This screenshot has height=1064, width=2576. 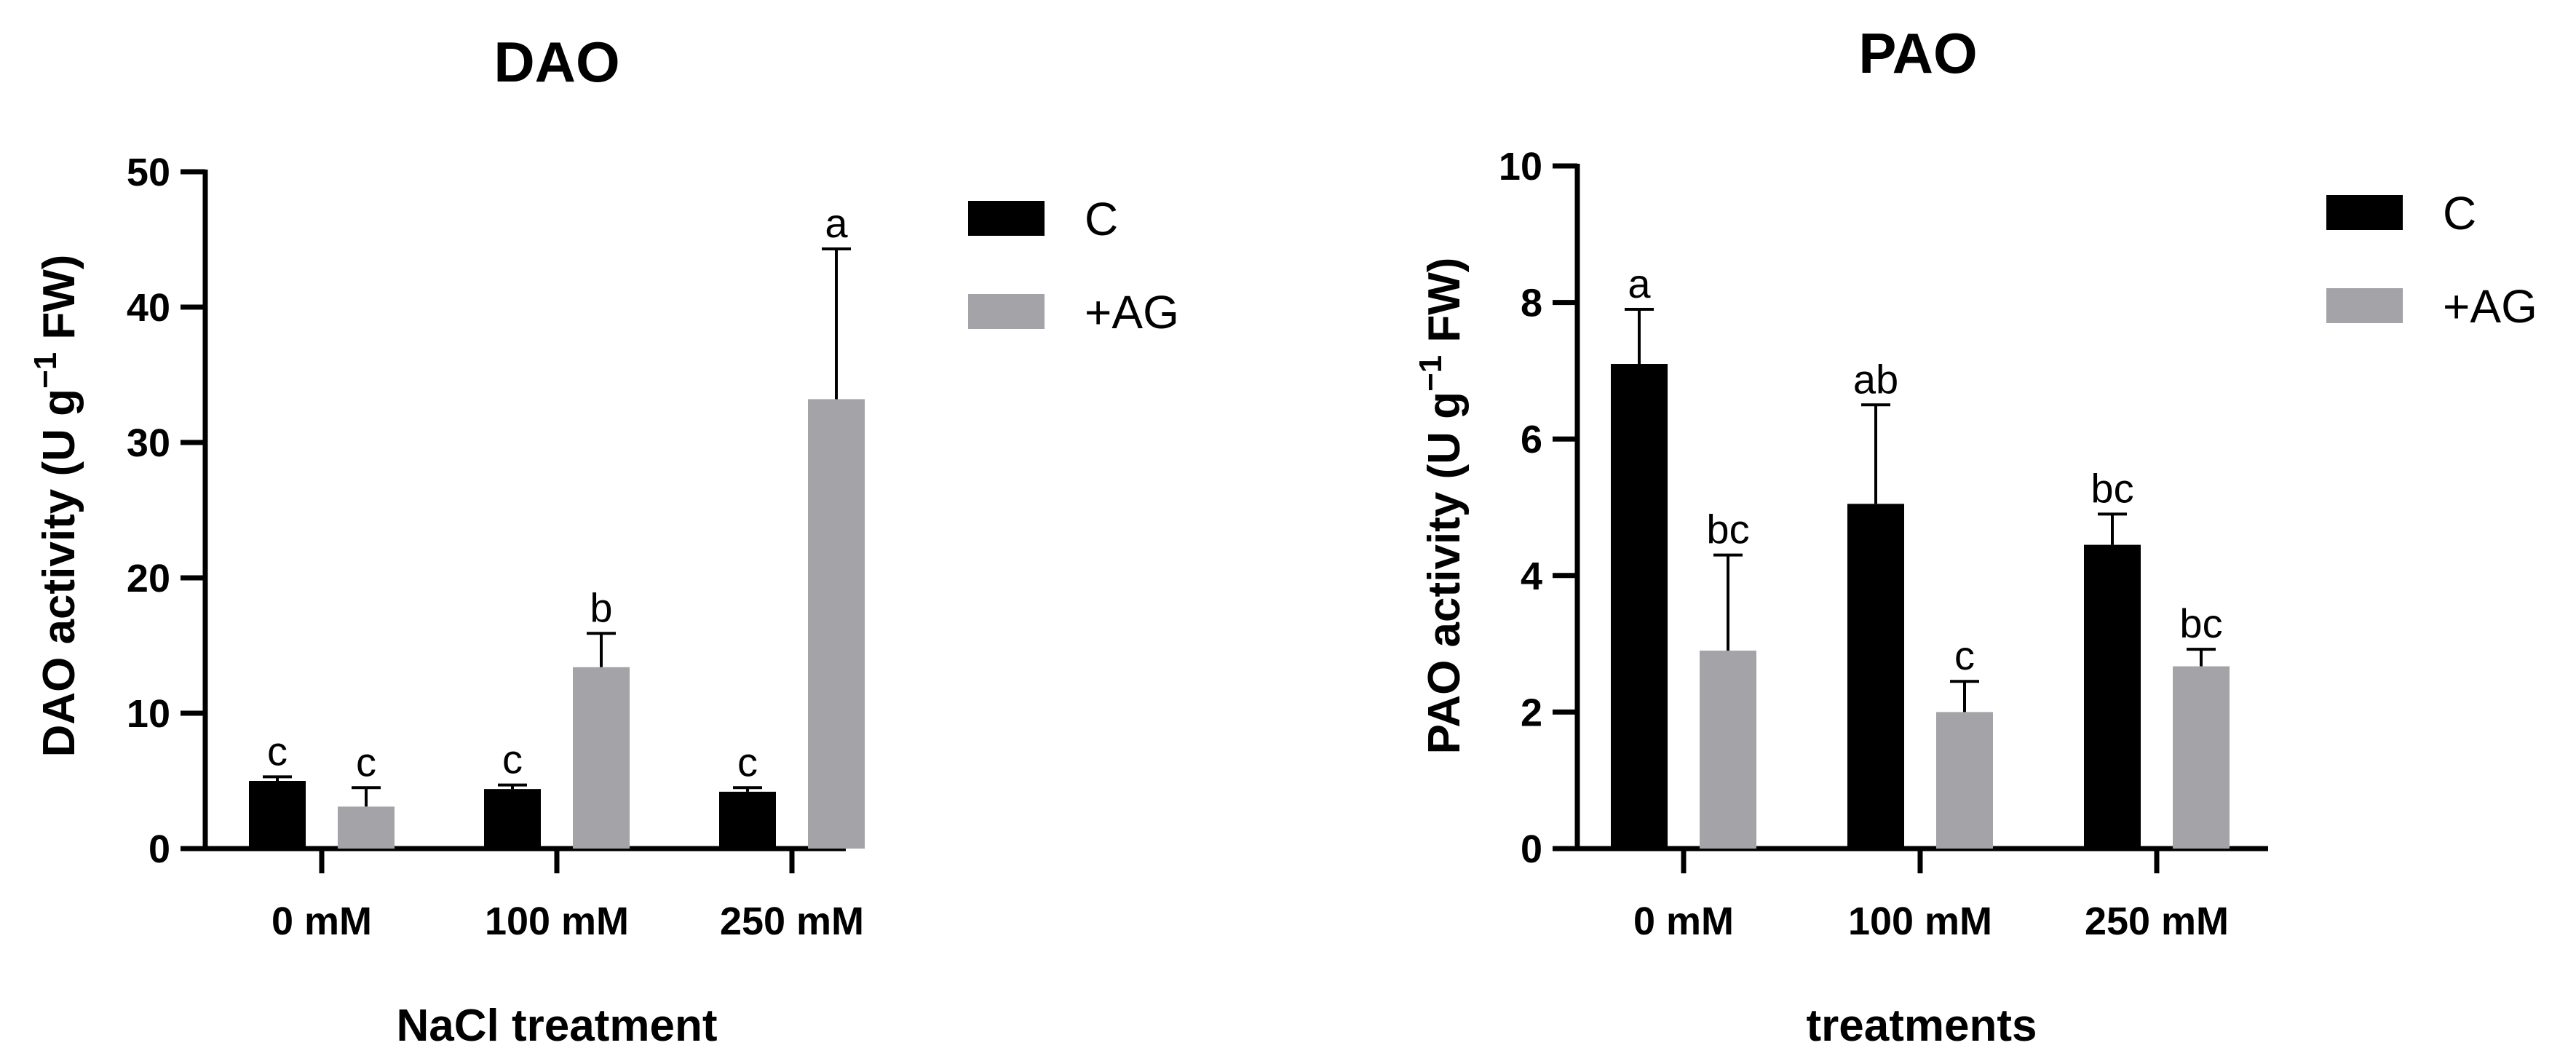 What do you see at coordinates (1922, 1026) in the screenshot?
I see `pao-x-axis-label: treatments` at bounding box center [1922, 1026].